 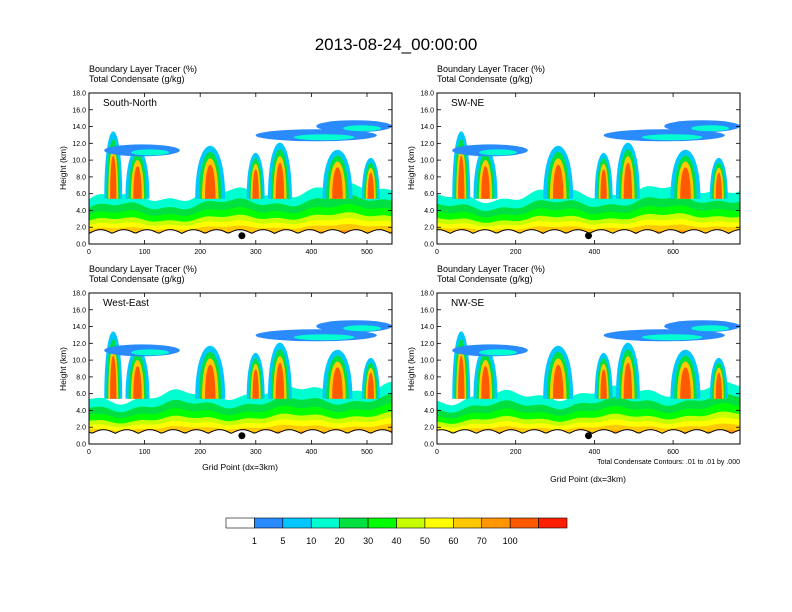 What do you see at coordinates (467, 103) in the screenshot?
I see `panel-name: SW-NE` at bounding box center [467, 103].